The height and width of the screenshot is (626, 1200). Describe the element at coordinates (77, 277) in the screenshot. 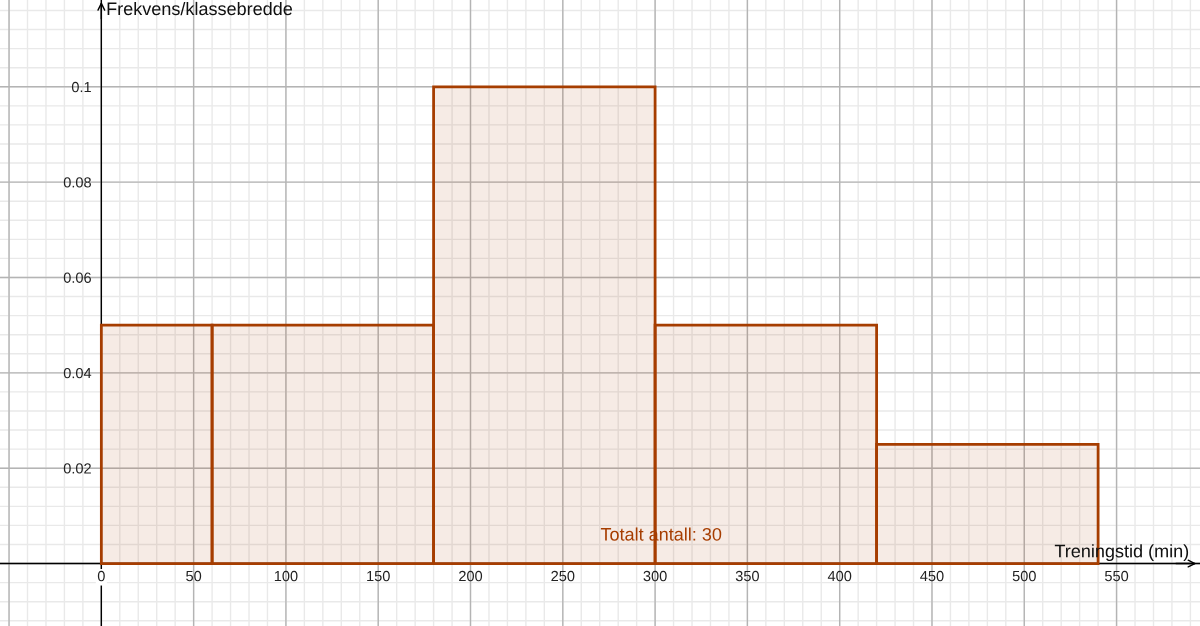

I see `y-tick-label: 0.06` at that location.